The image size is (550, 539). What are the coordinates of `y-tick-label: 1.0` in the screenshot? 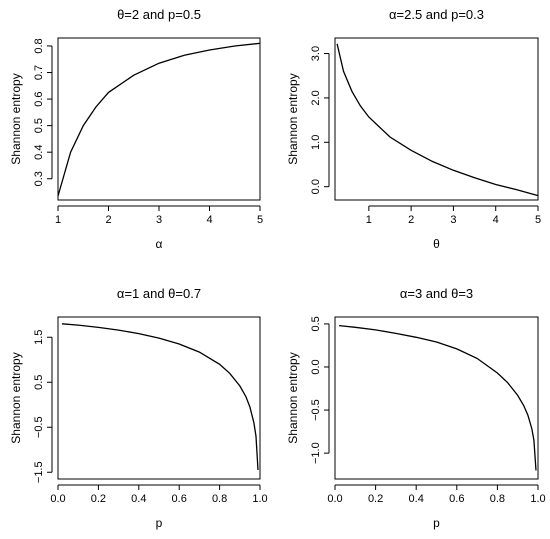 It's located at (316, 142).